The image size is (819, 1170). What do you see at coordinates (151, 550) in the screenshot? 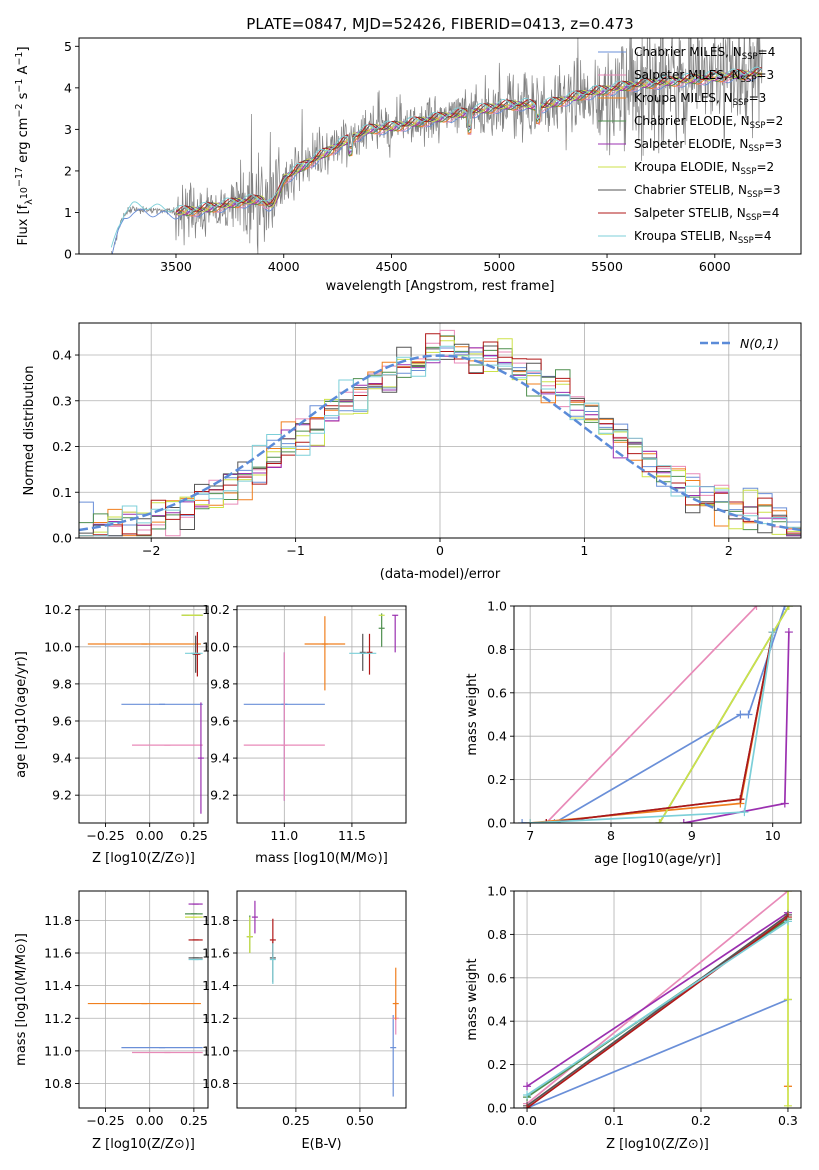
I see `x-tick-label: −2` at bounding box center [151, 550].